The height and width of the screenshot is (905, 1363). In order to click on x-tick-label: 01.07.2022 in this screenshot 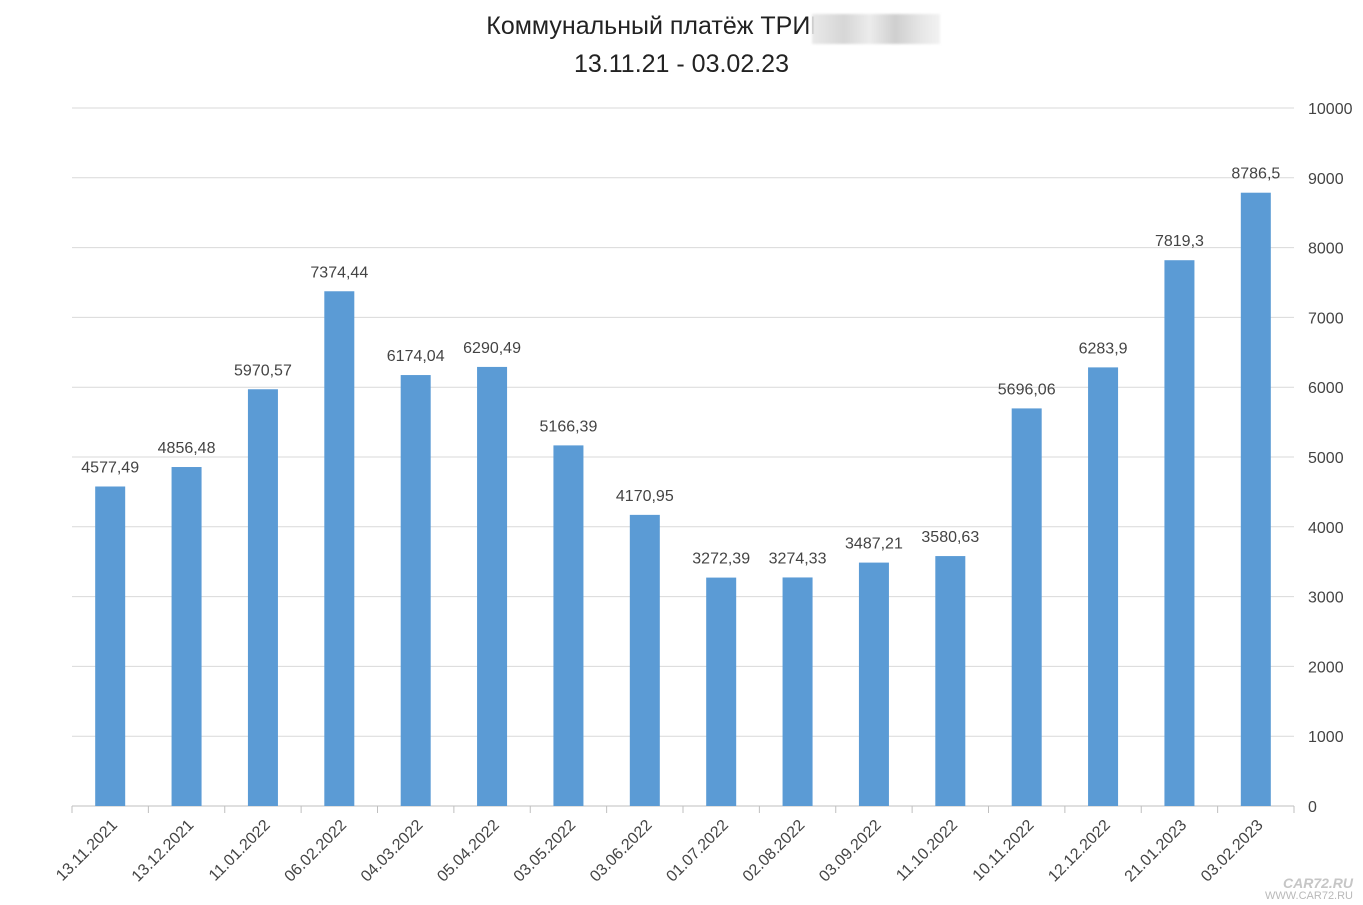, I will do `click(697, 851)`.